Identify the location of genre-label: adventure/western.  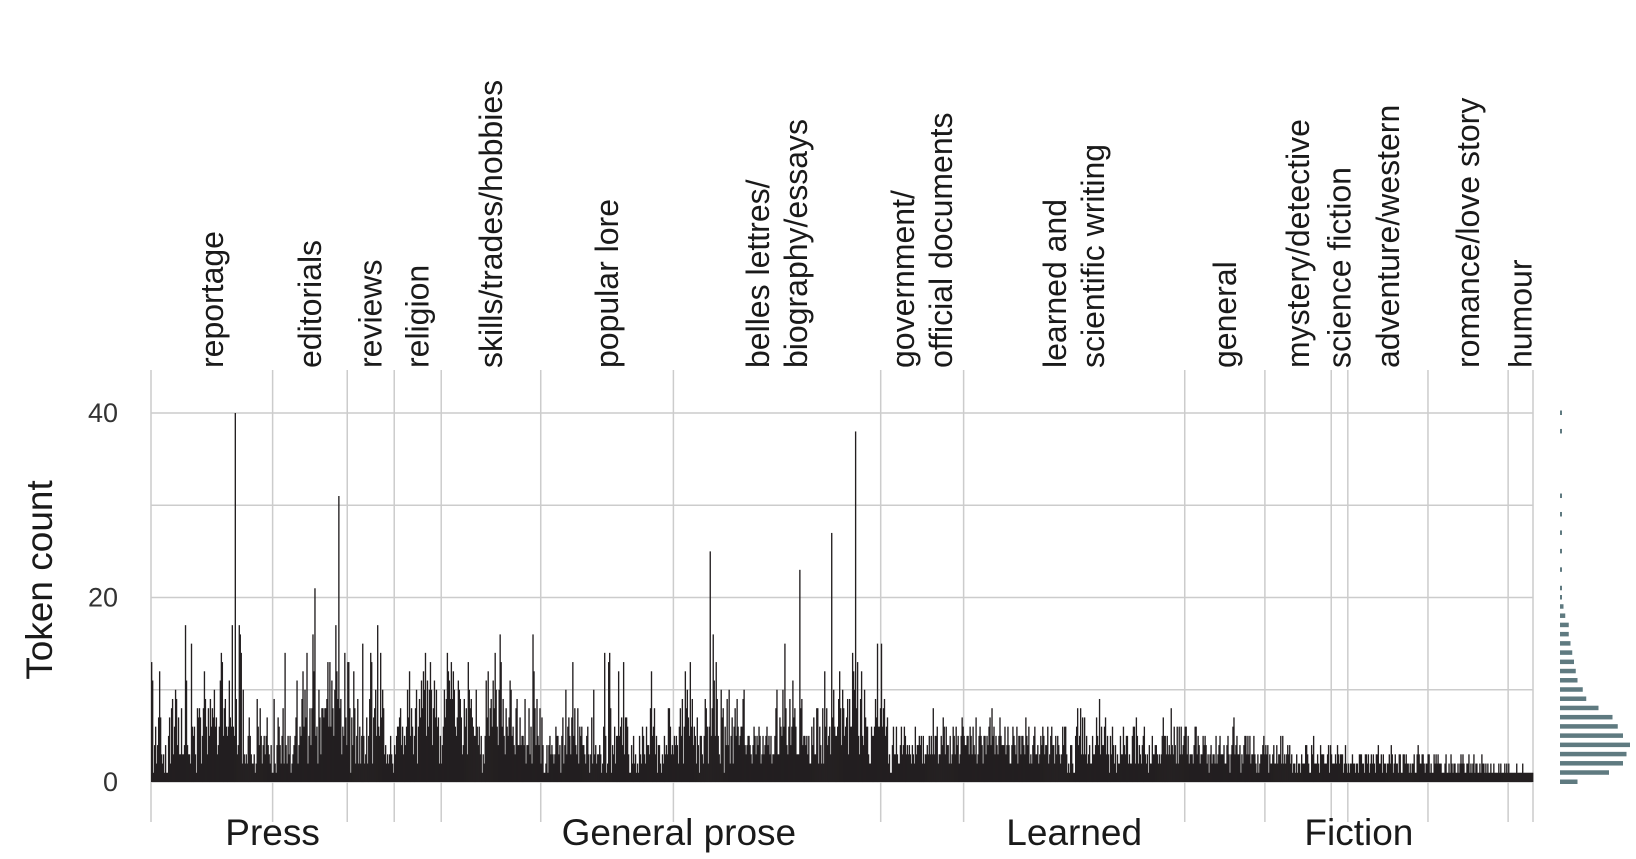
(1388, 236).